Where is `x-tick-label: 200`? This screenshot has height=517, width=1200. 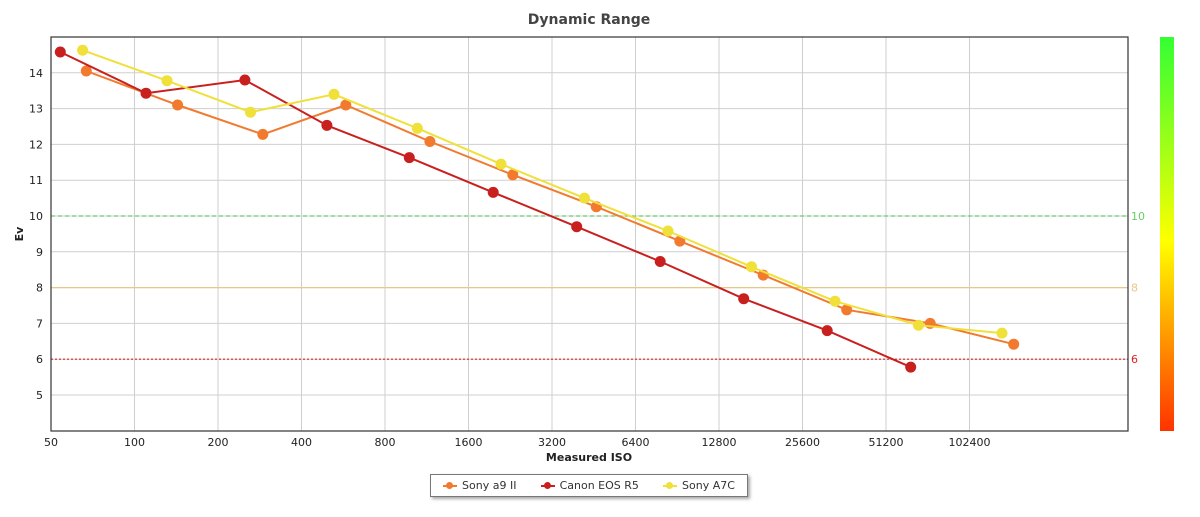 x-tick-label: 200 is located at coordinates (218, 442).